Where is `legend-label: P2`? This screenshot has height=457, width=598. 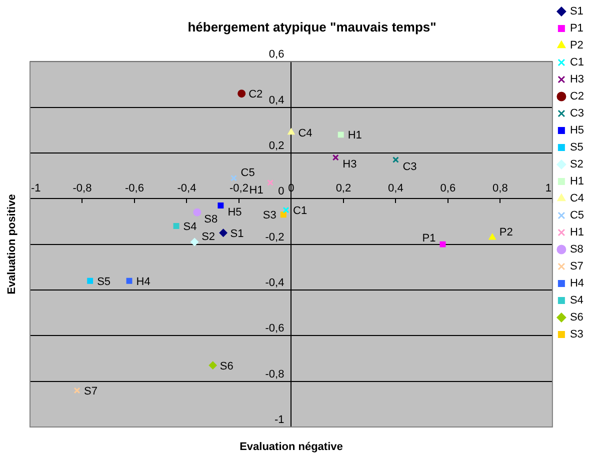
legend-label: P2 is located at coordinates (577, 46).